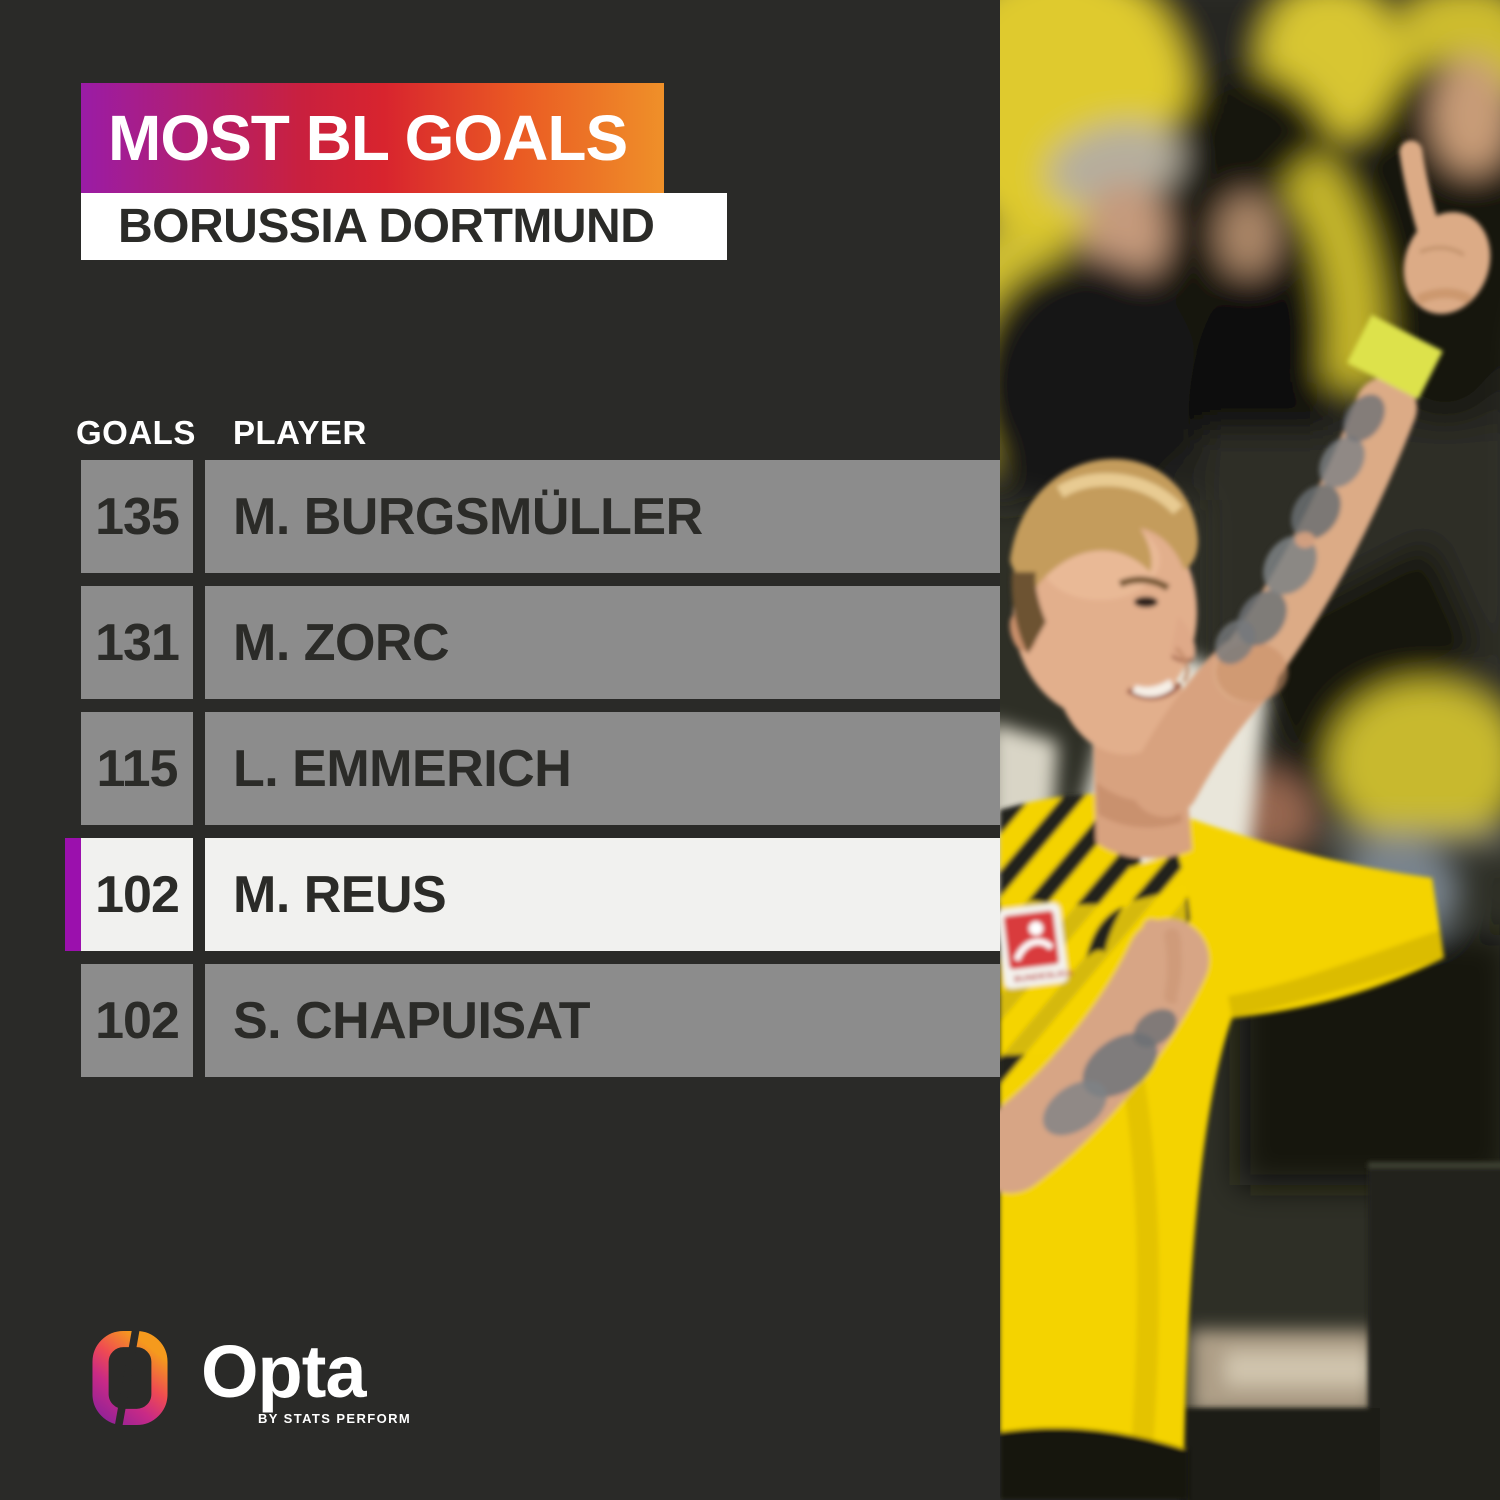 The height and width of the screenshot is (1500, 1500). What do you see at coordinates (284, 1371) in the screenshot?
I see `brand-name: Opta` at bounding box center [284, 1371].